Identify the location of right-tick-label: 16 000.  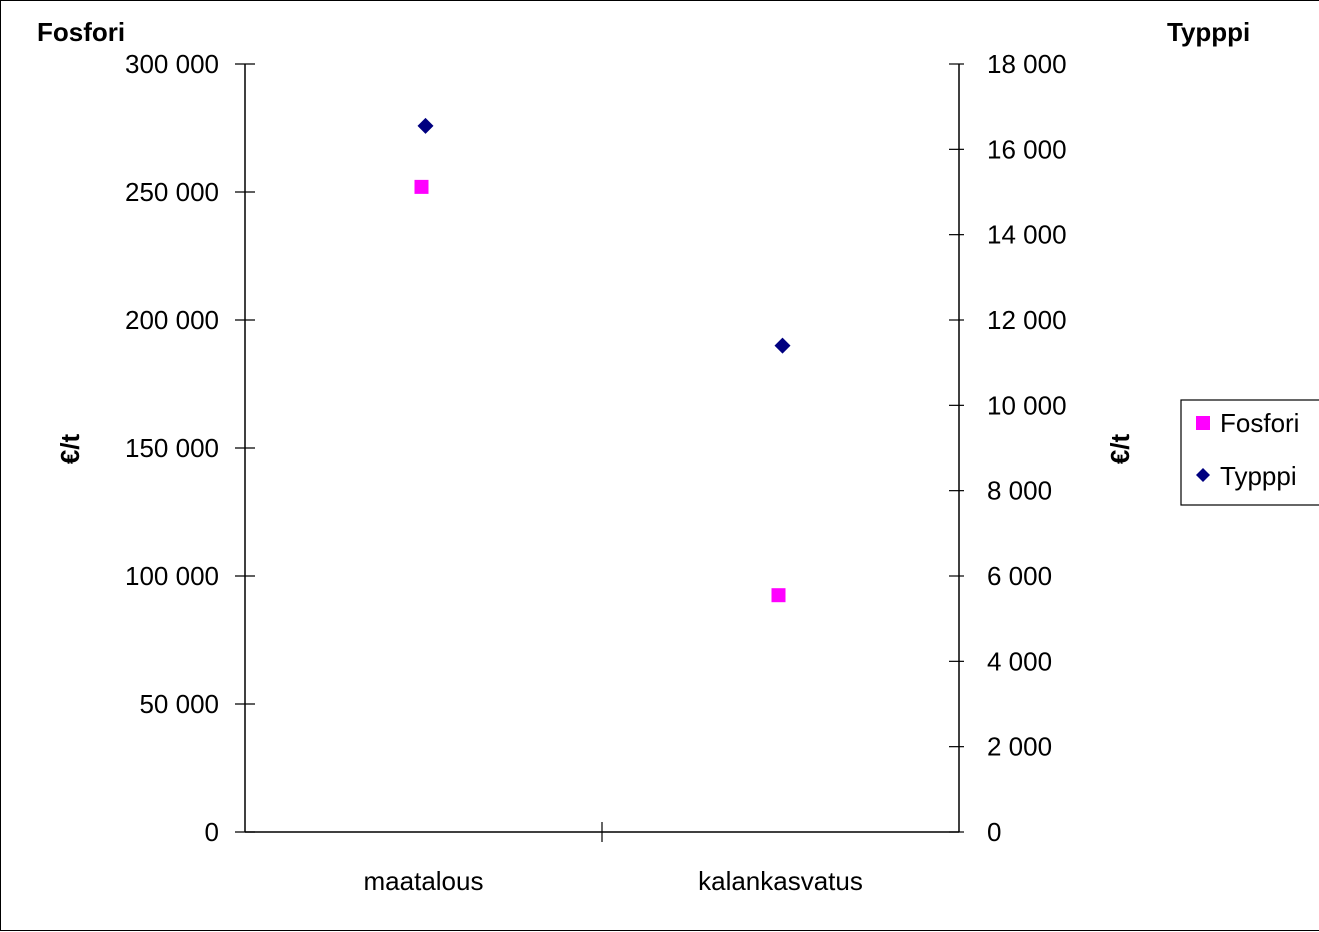
(1027, 149).